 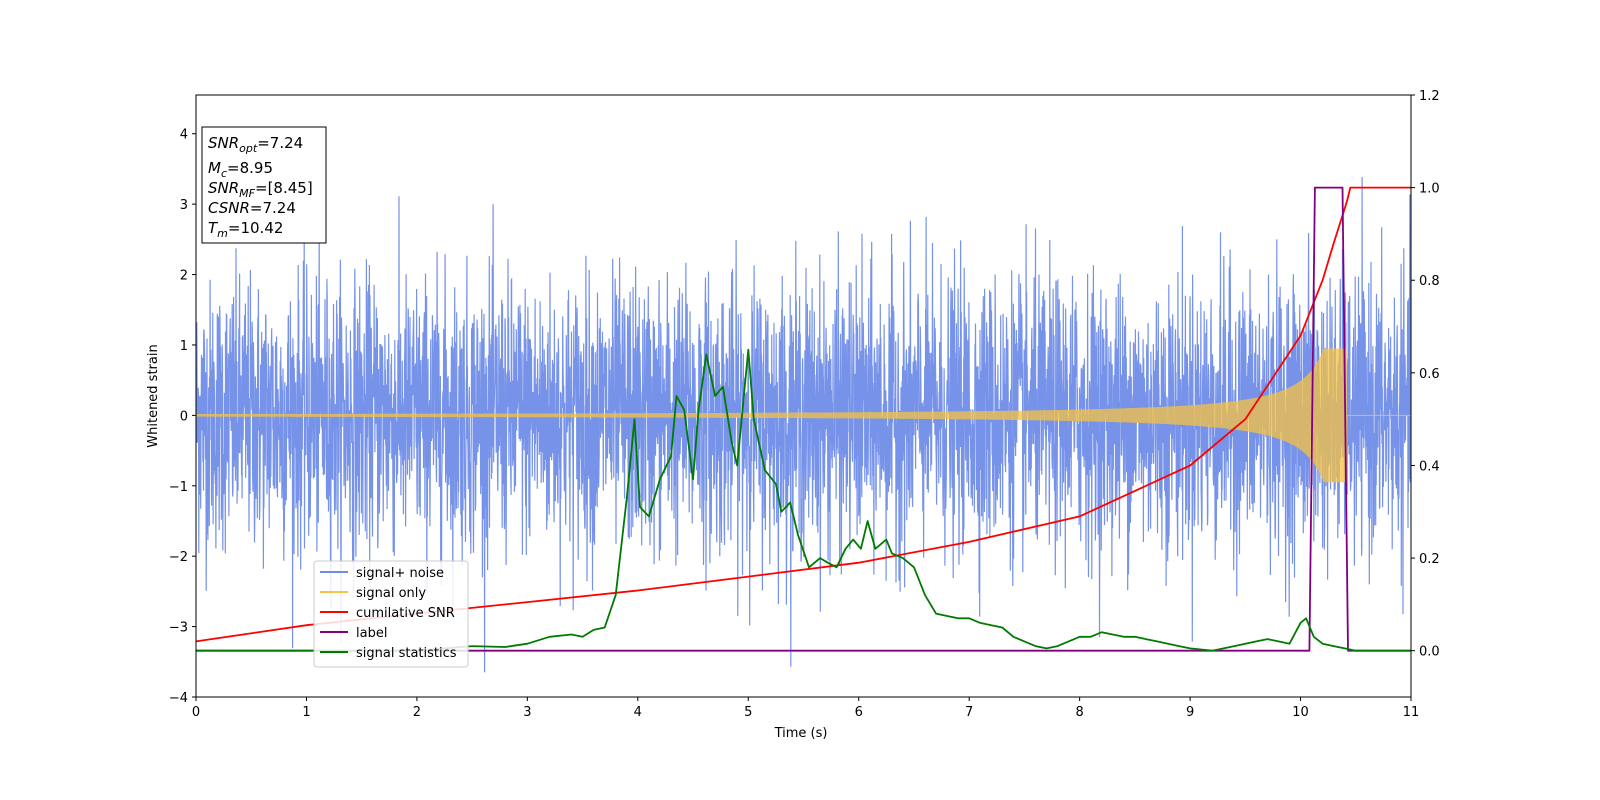 What do you see at coordinates (371, 633) in the screenshot?
I see `legend-label-label: label` at bounding box center [371, 633].